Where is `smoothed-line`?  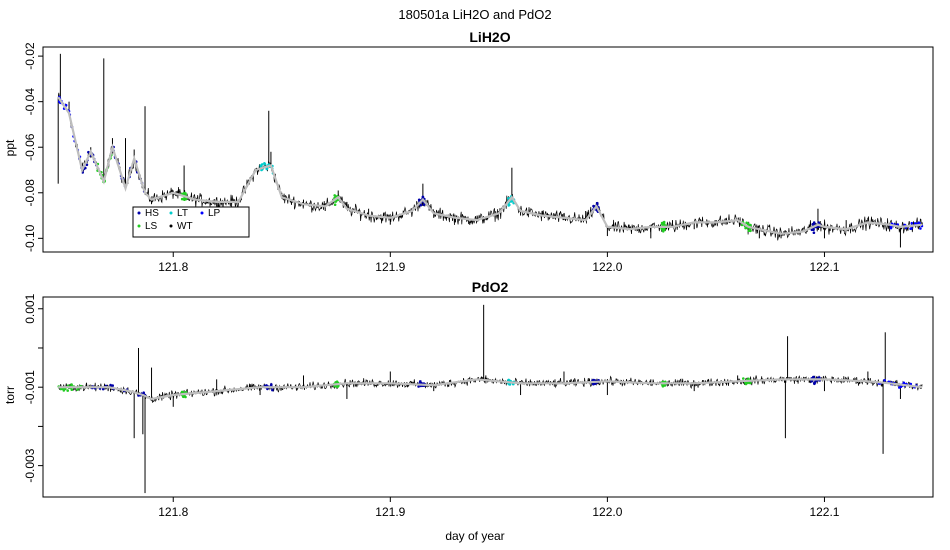
smoothed-line is located at coordinates (490, 389).